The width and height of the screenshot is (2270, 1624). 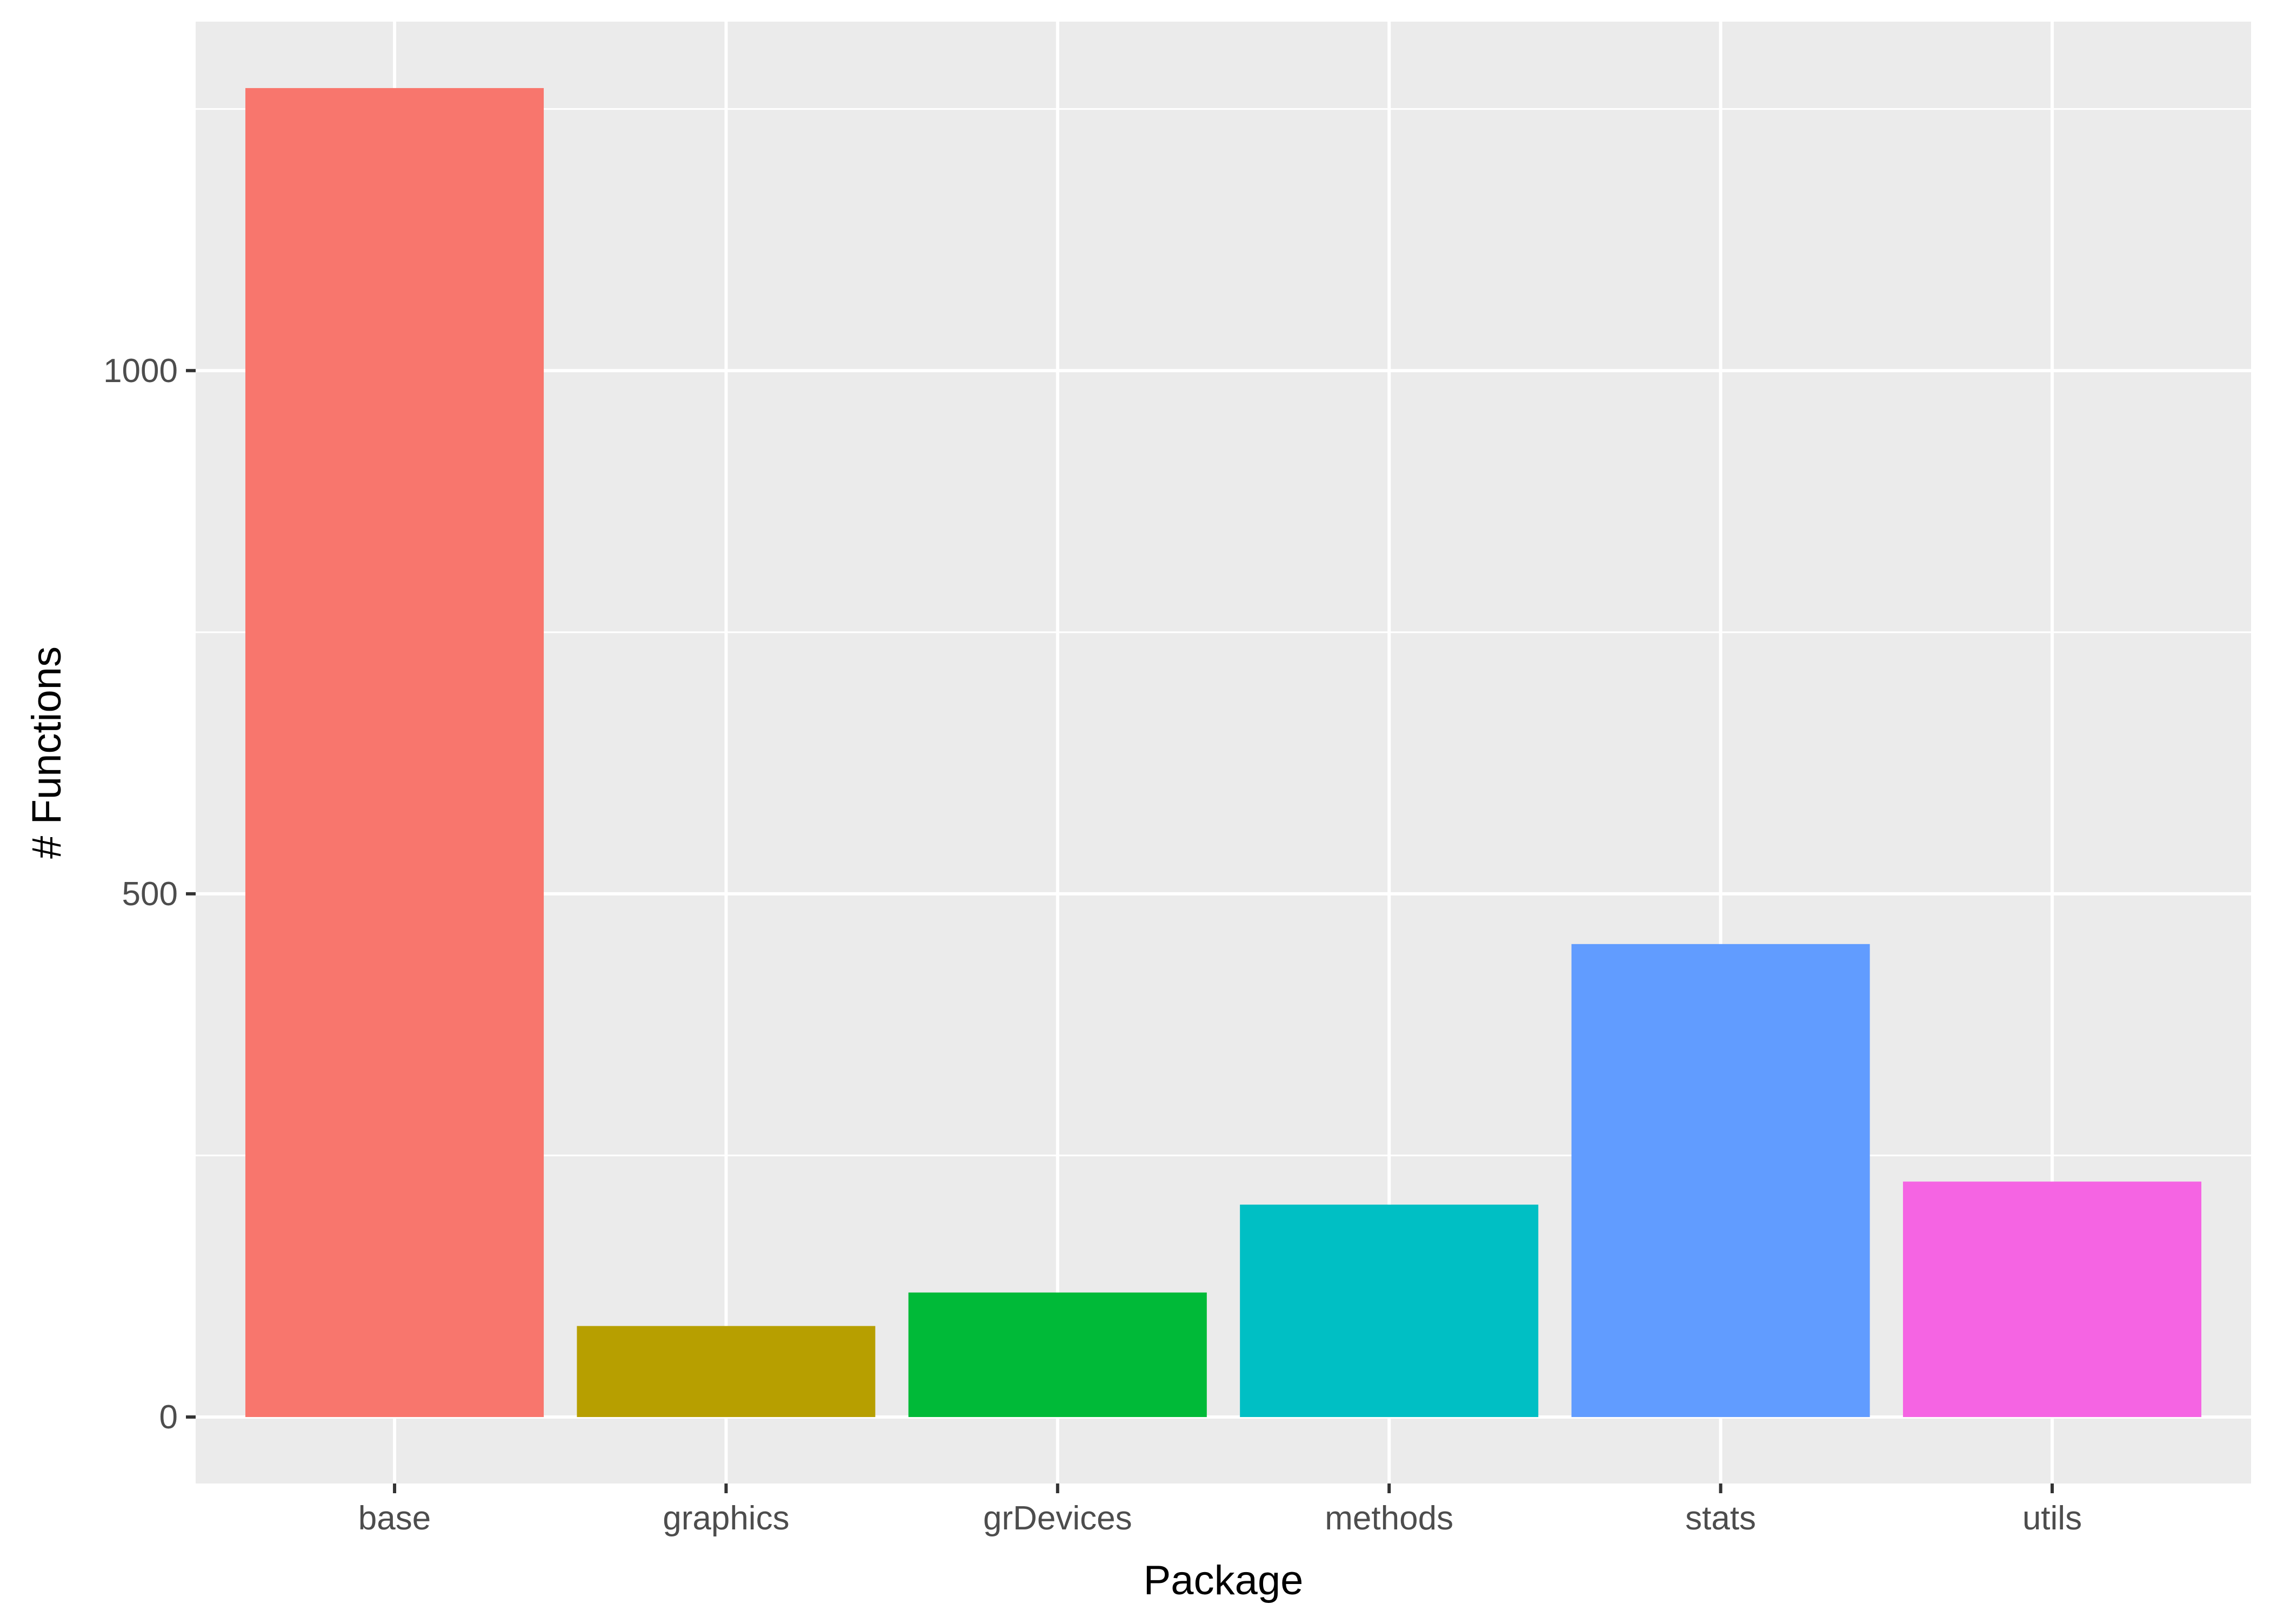 I want to click on x-tick-label: grDevices, so click(x=1057, y=1519).